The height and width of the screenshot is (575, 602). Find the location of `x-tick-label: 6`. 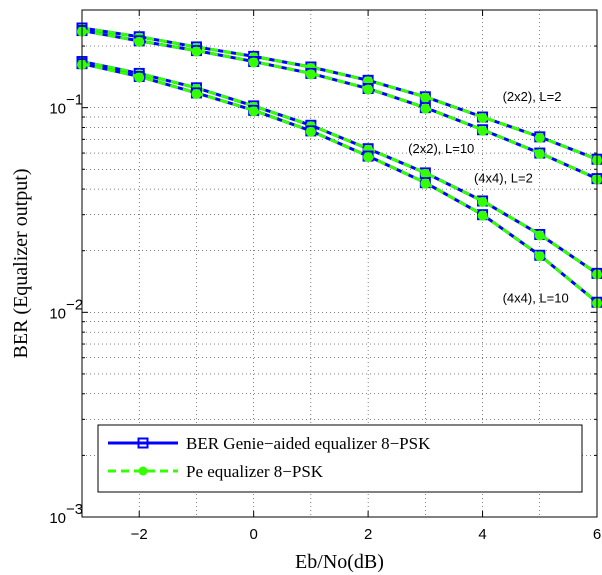

x-tick-label: 6 is located at coordinates (597, 534).